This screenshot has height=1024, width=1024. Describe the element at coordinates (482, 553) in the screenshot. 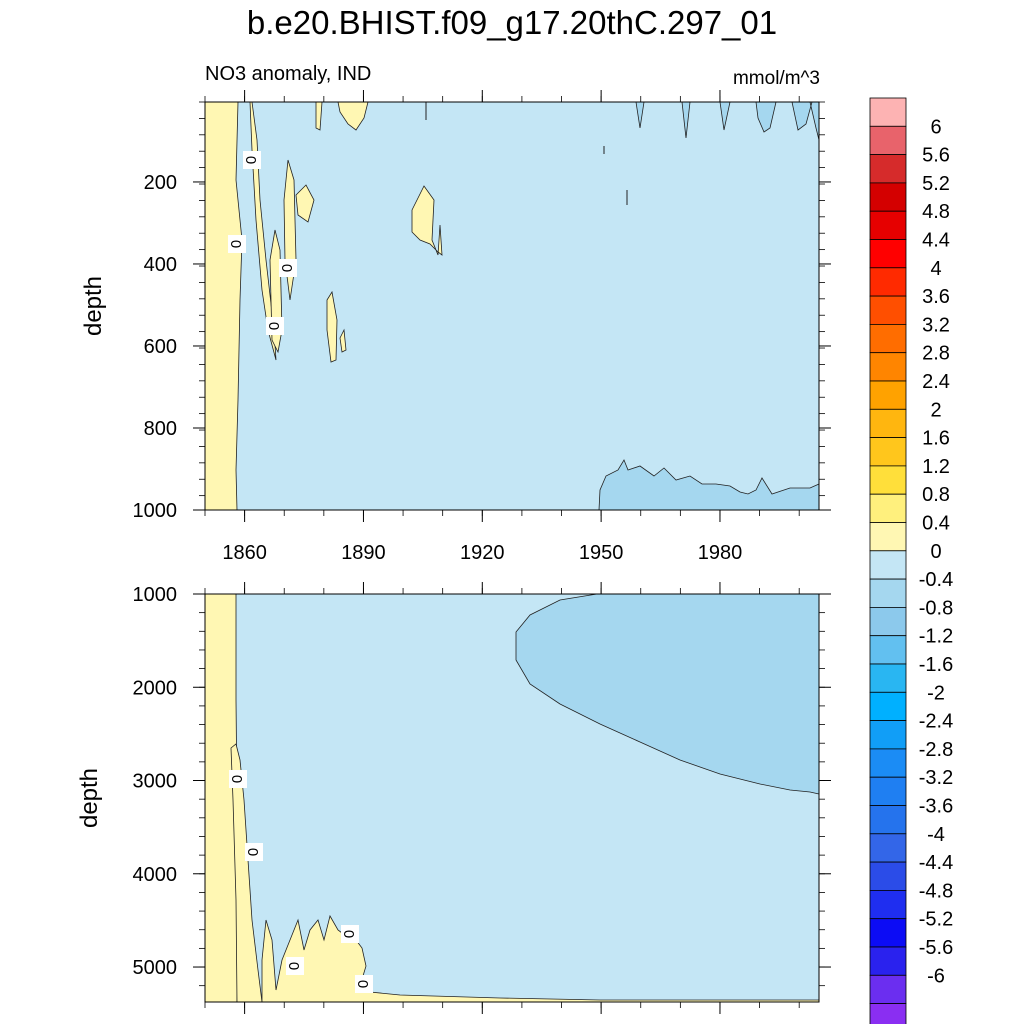

I see `x-tick-label: 1920` at that location.